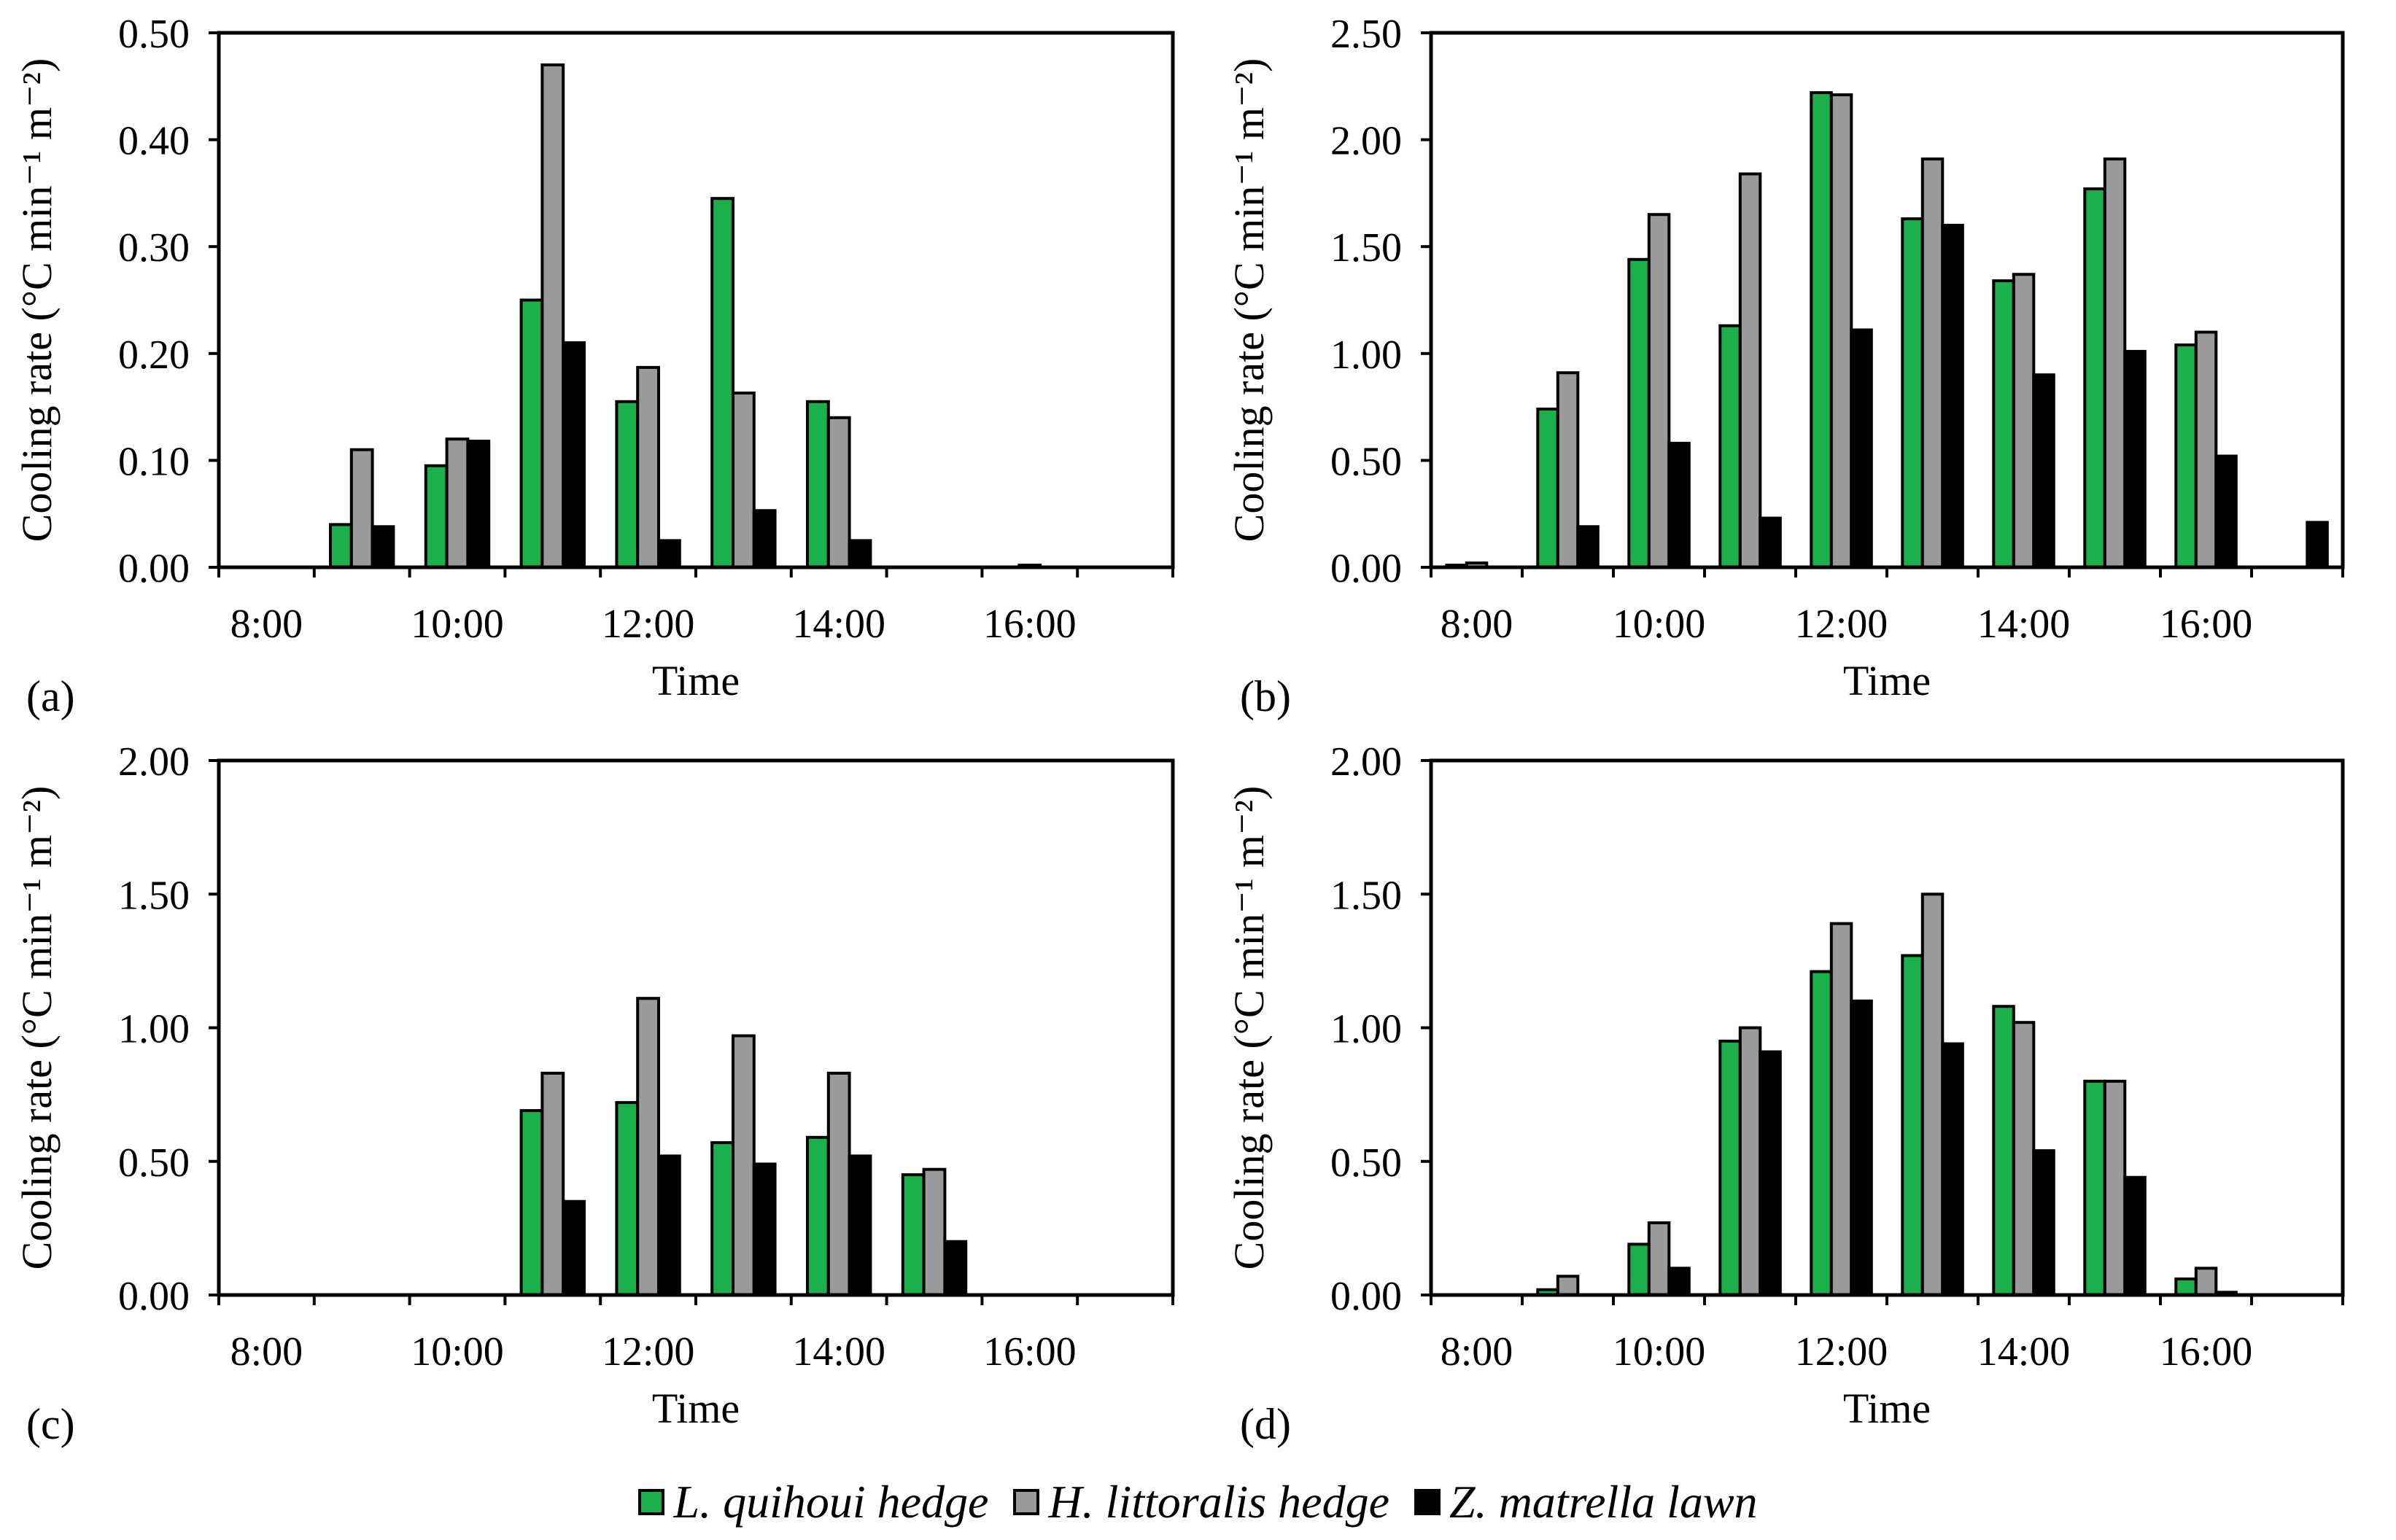 Image resolution: width=2396 pixels, height=1540 pixels. I want to click on panel-label: (c), so click(50, 1424).